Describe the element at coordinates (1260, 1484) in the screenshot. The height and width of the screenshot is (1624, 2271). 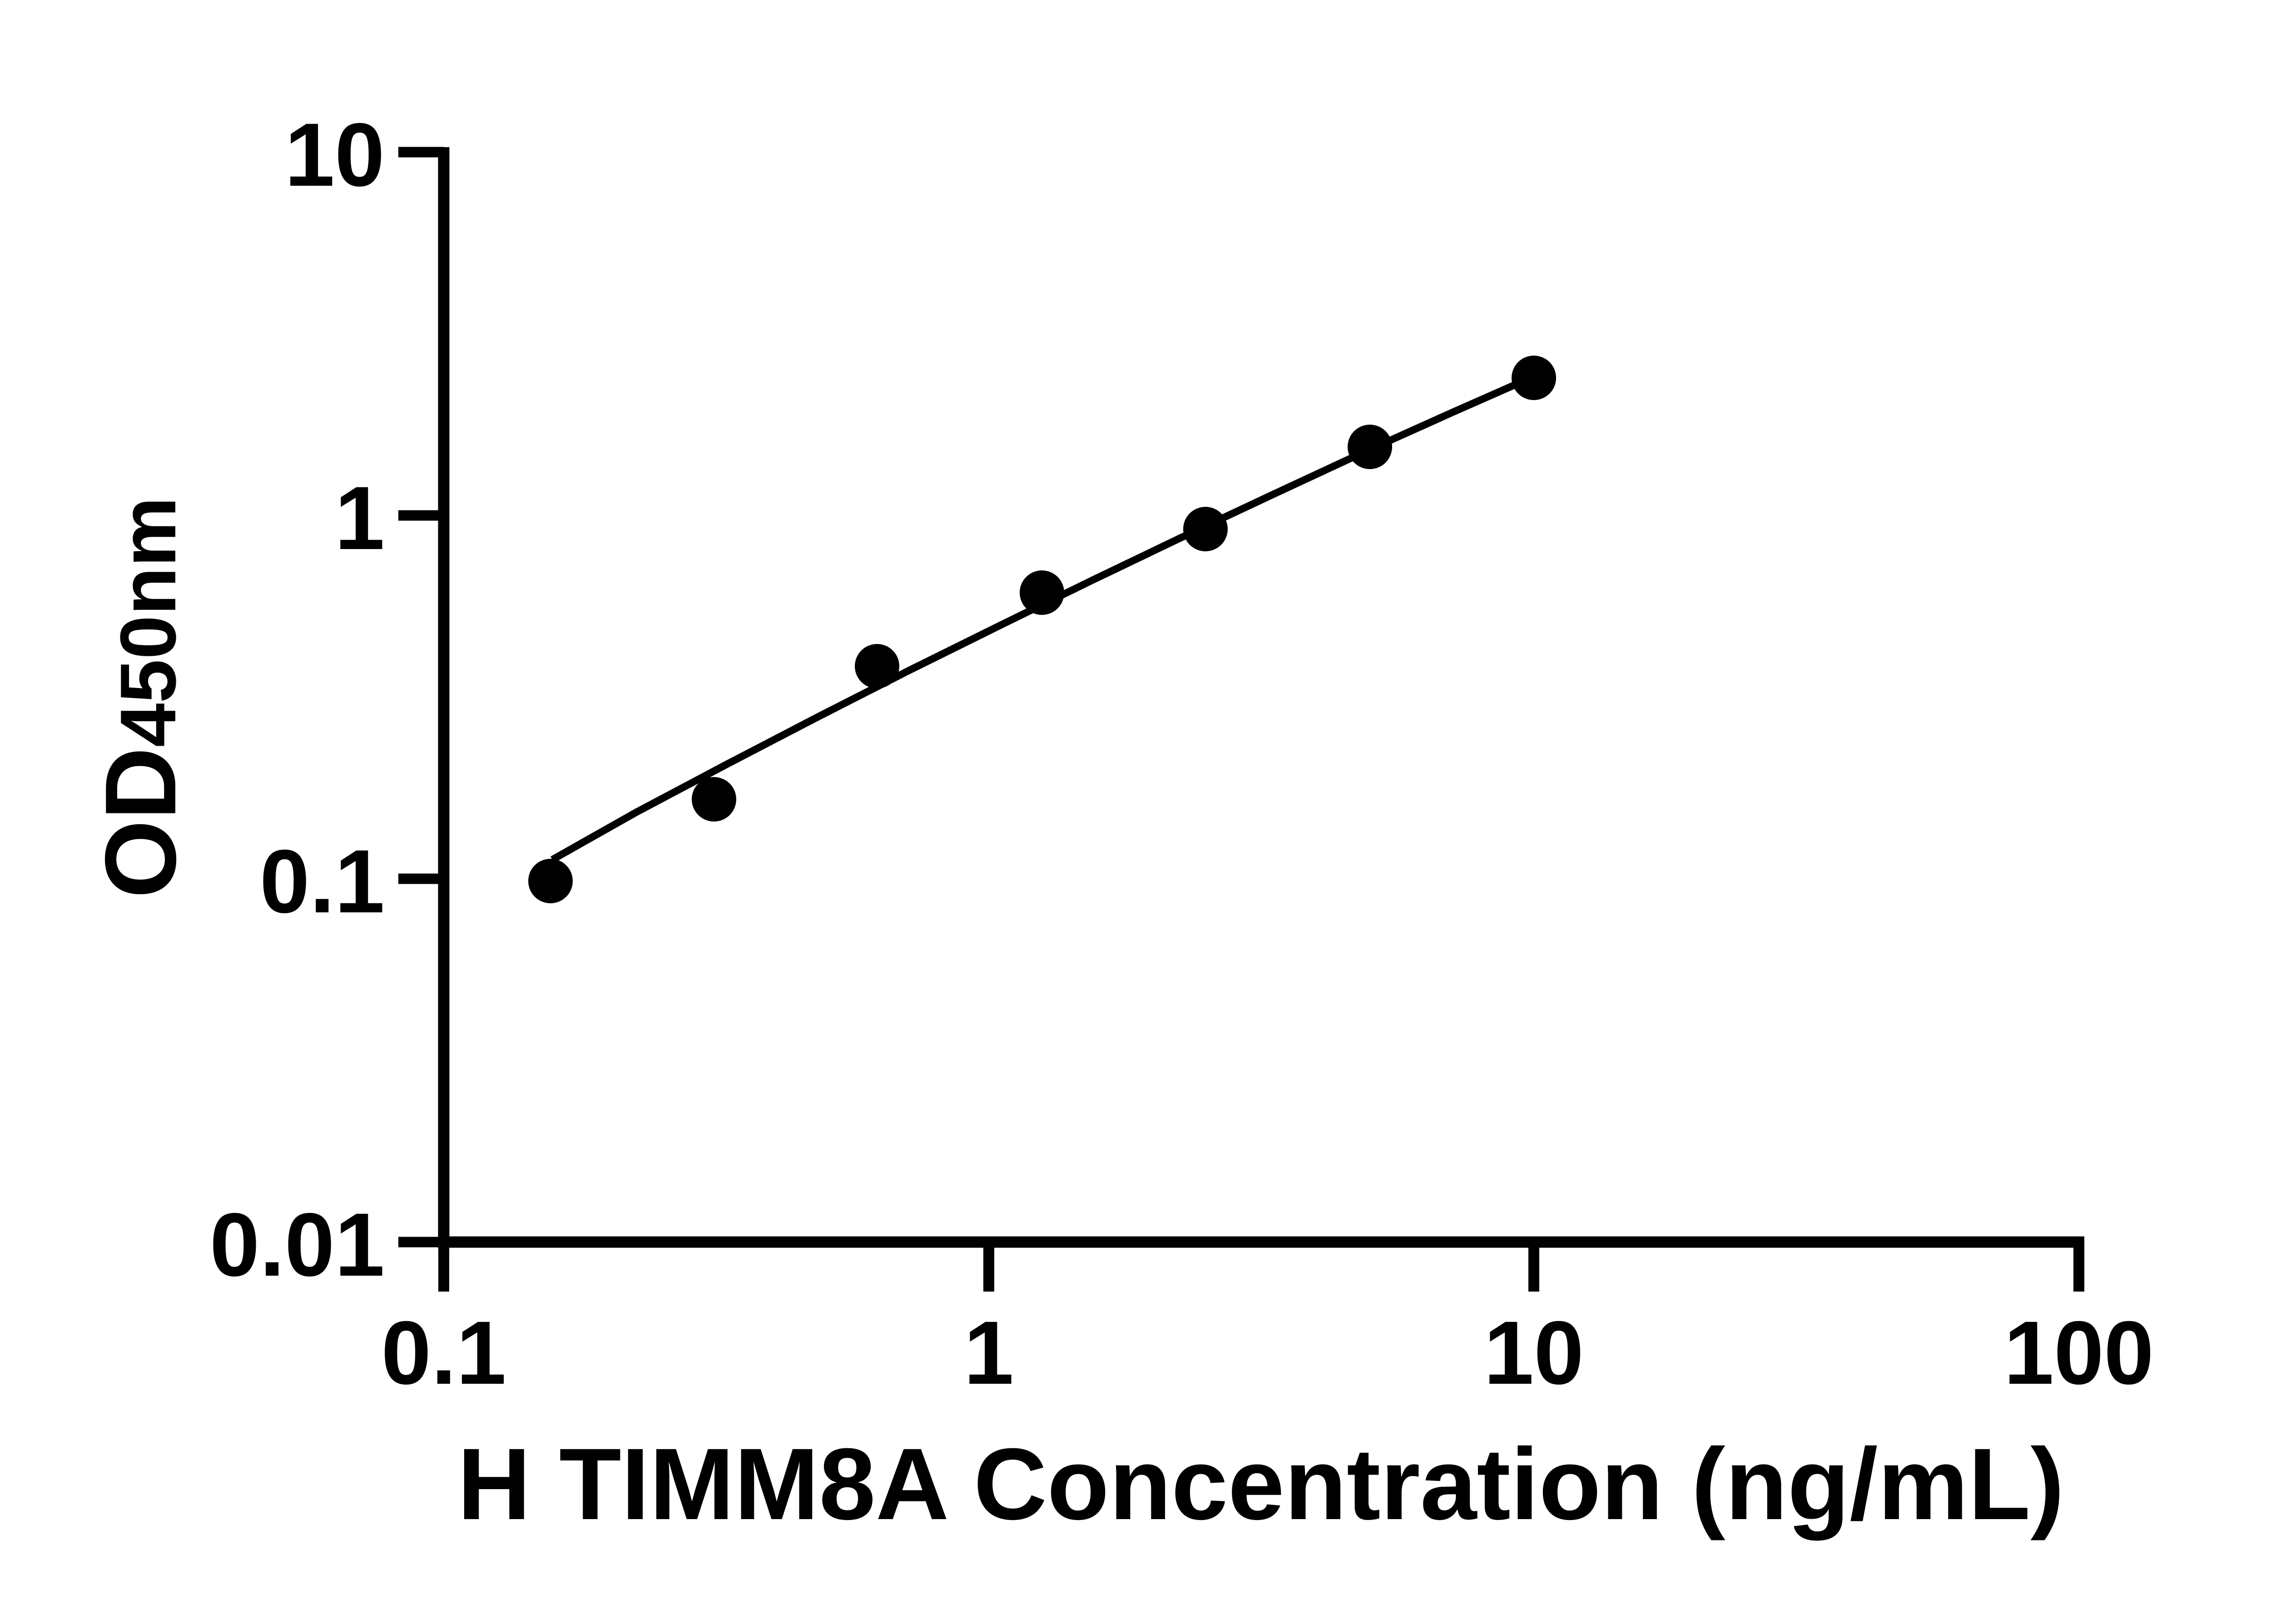
I see `svg-text: H TIMM8A Concentration (ng/mL)` at that location.